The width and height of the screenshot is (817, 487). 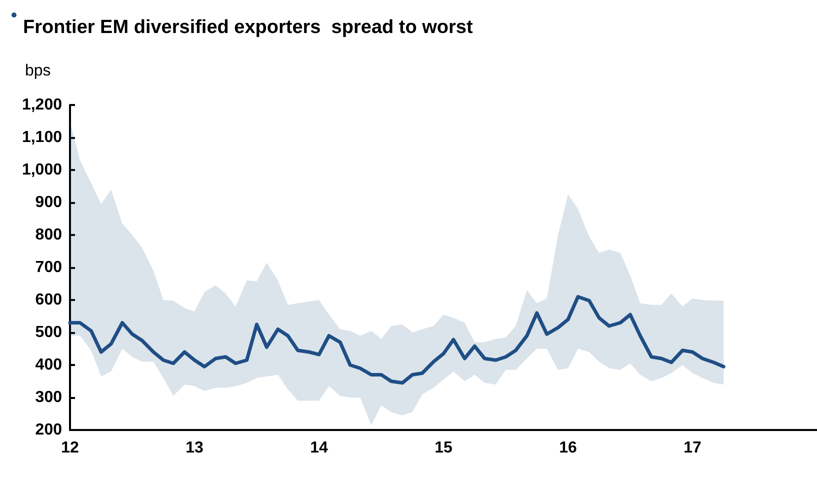 I want to click on y-tick-label: 1,000, so click(x=42, y=170).